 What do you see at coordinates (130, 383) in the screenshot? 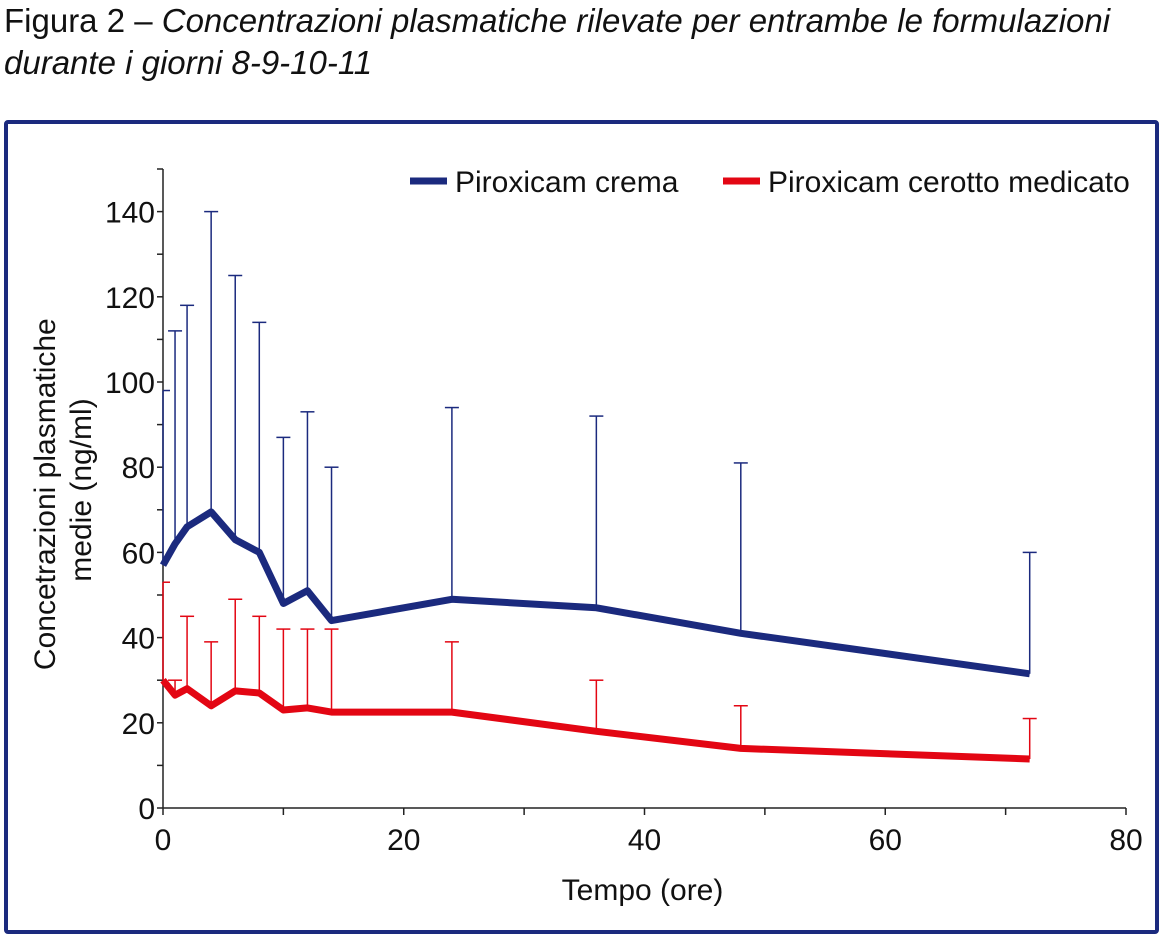
I see `y-tick-label: 100` at bounding box center [130, 383].